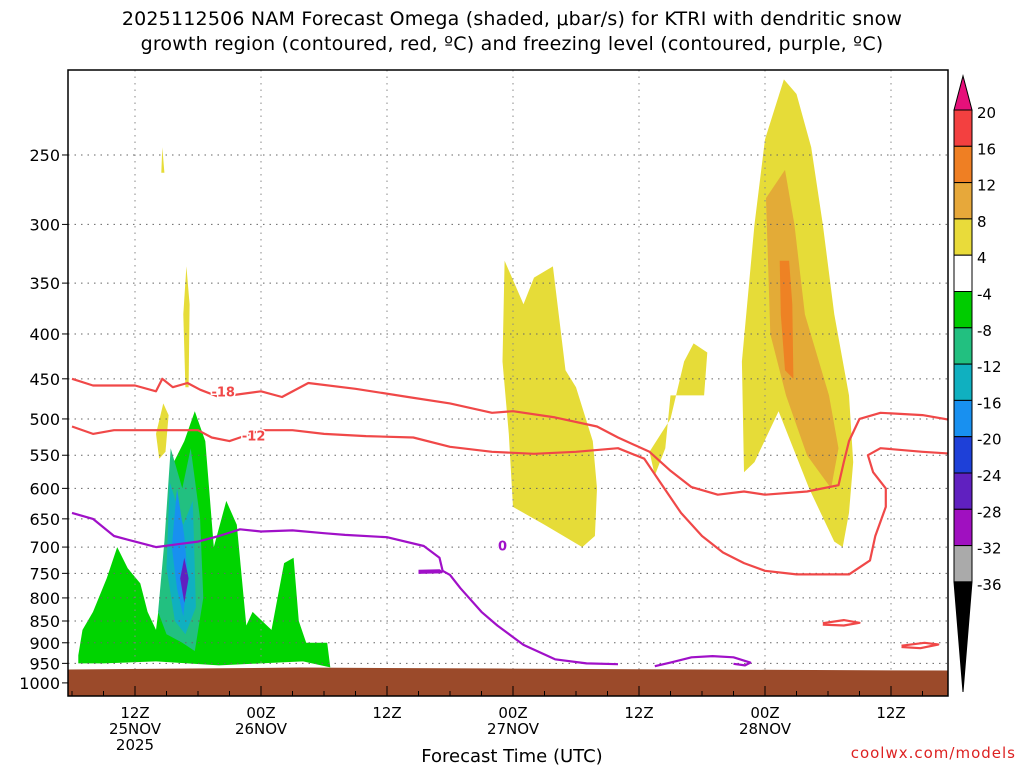 Image resolution: width=1024 pixels, height=768 pixels. What do you see at coordinates (989, 585) in the screenshot?
I see `colorbar-label: -36` at bounding box center [989, 585].